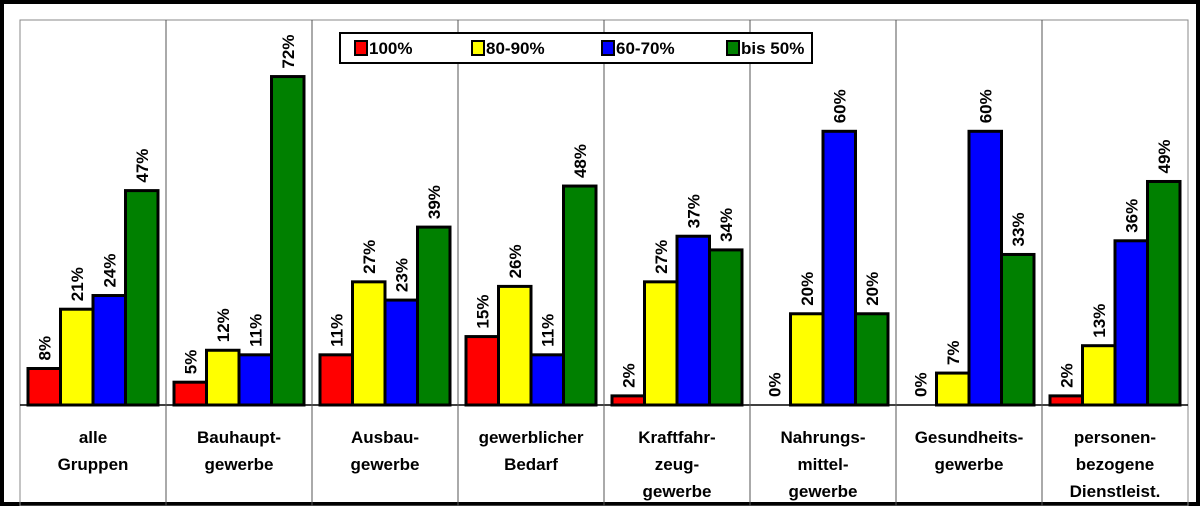 The height and width of the screenshot is (506, 1200). Describe the element at coordinates (531, 464) in the screenshot. I see `x-tick-label: Bedarf` at that location.